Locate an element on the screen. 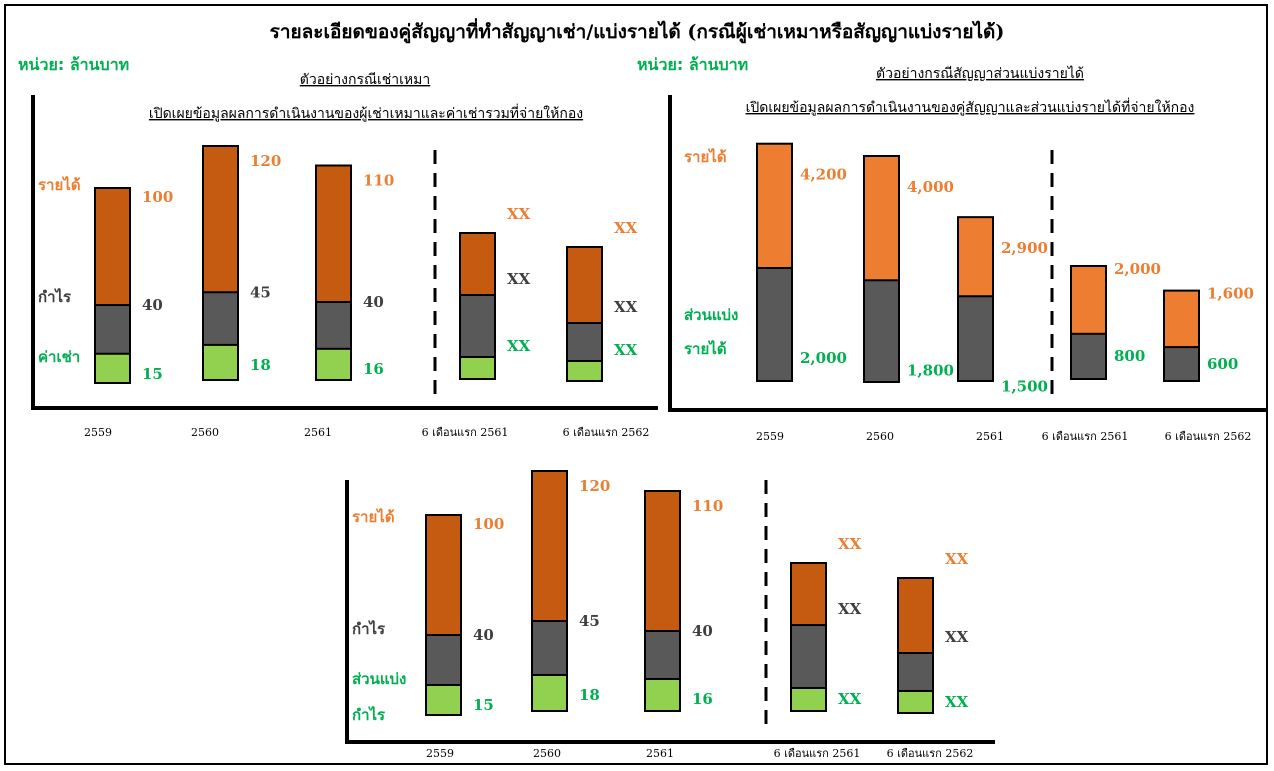 This screenshot has height=771, width=1274. series-label-1: รายได้ is located at coordinates (705, 348).